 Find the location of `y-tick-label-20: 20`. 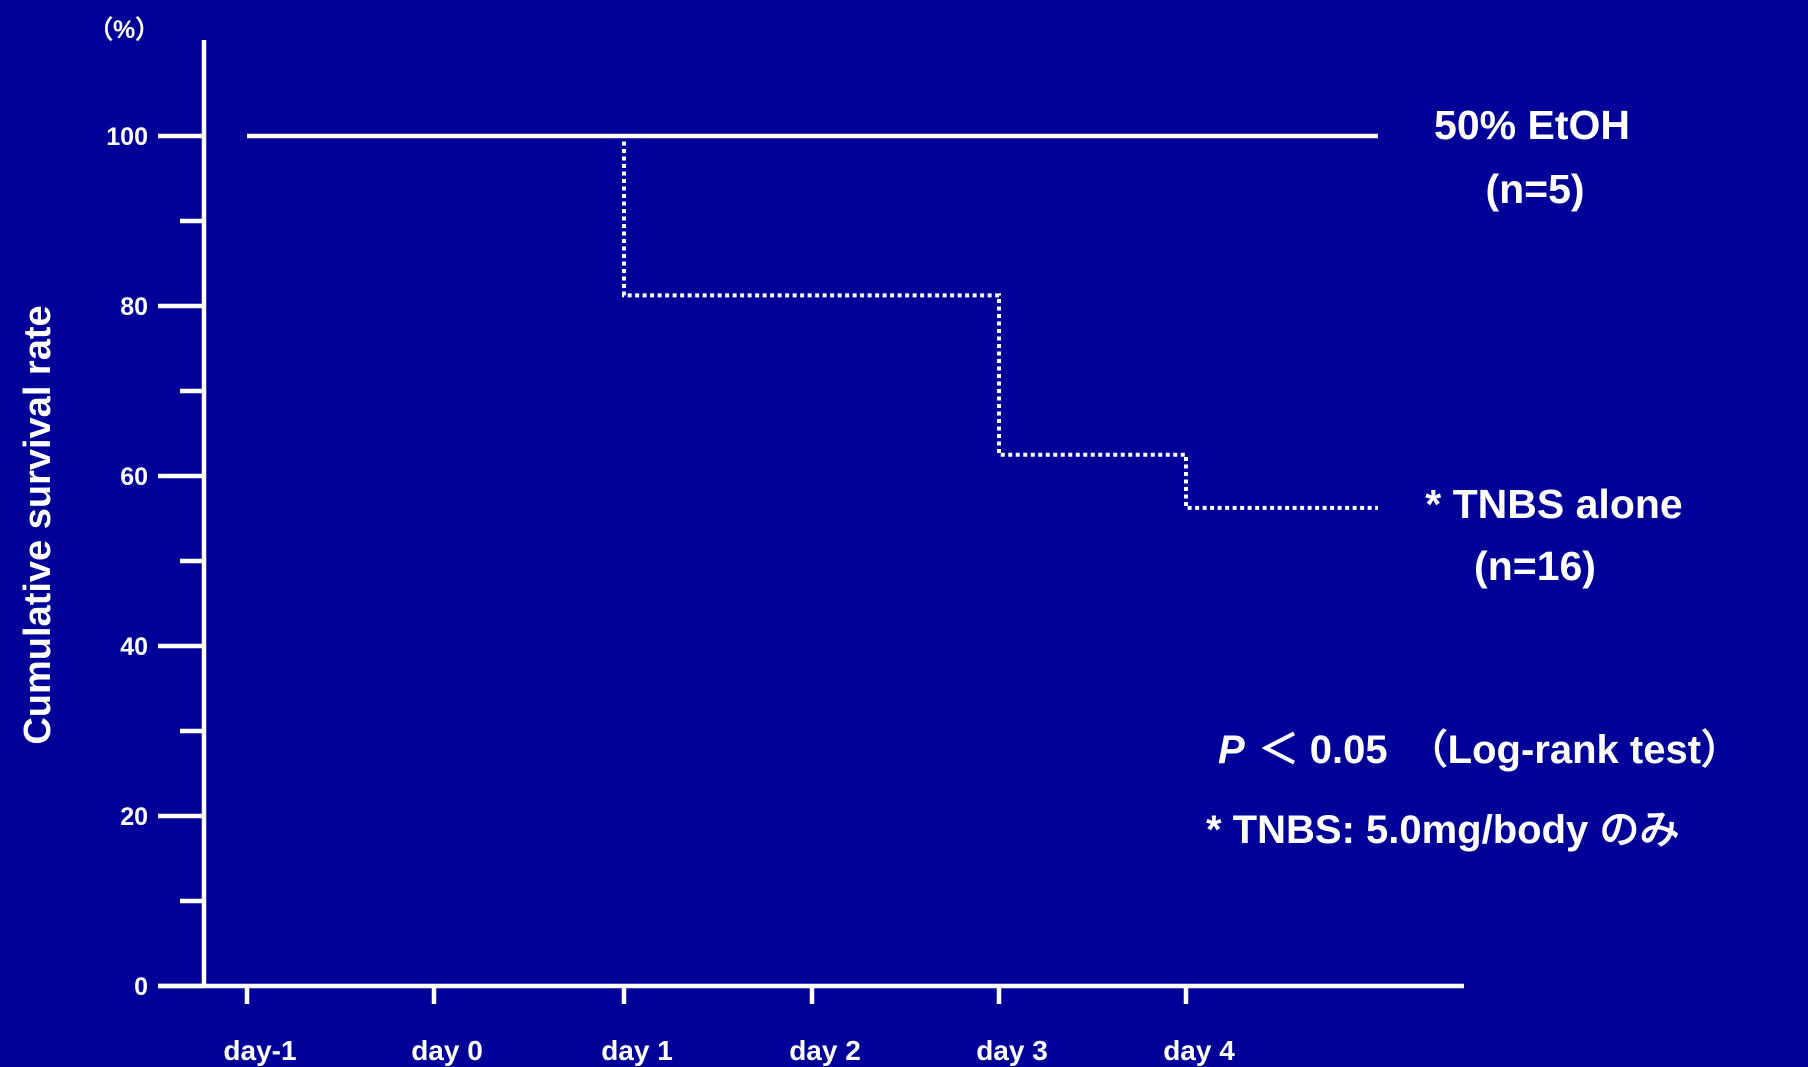

y-tick-label-20: 20 is located at coordinates (134, 817).